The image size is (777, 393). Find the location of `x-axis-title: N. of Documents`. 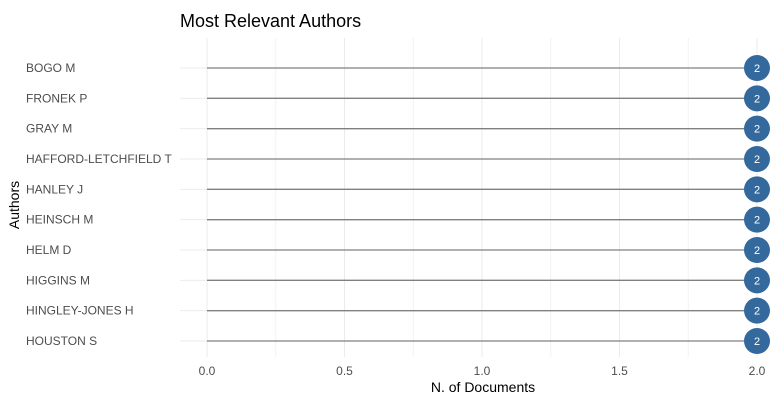

x-axis-title: N. of Documents is located at coordinates (483, 386).